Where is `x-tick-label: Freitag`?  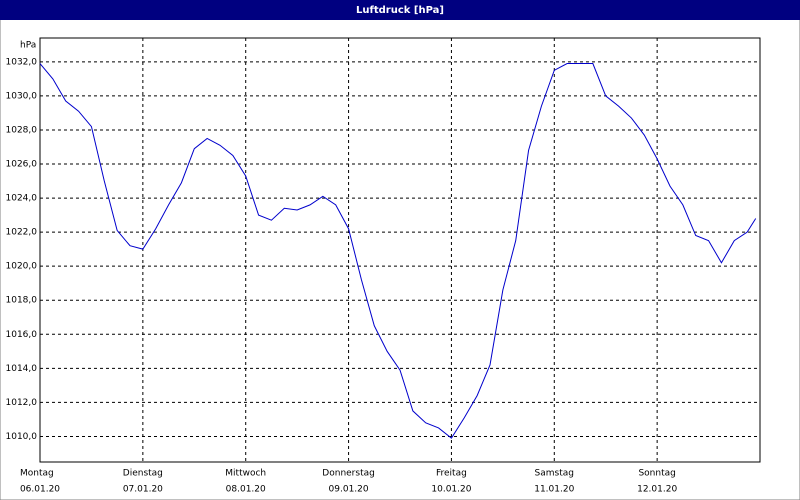 x-tick-label: Freitag is located at coordinates (451, 474).